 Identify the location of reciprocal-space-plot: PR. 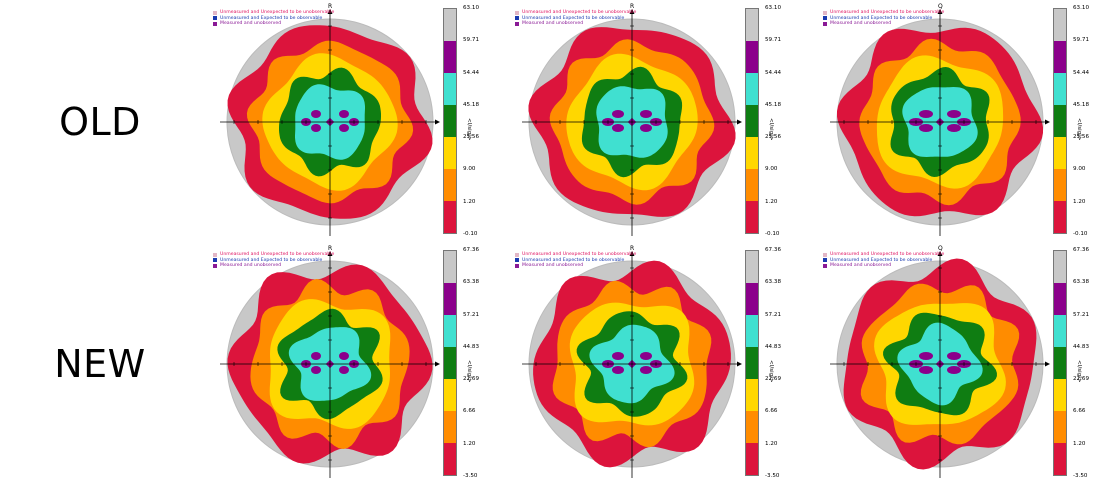
(632, 361).